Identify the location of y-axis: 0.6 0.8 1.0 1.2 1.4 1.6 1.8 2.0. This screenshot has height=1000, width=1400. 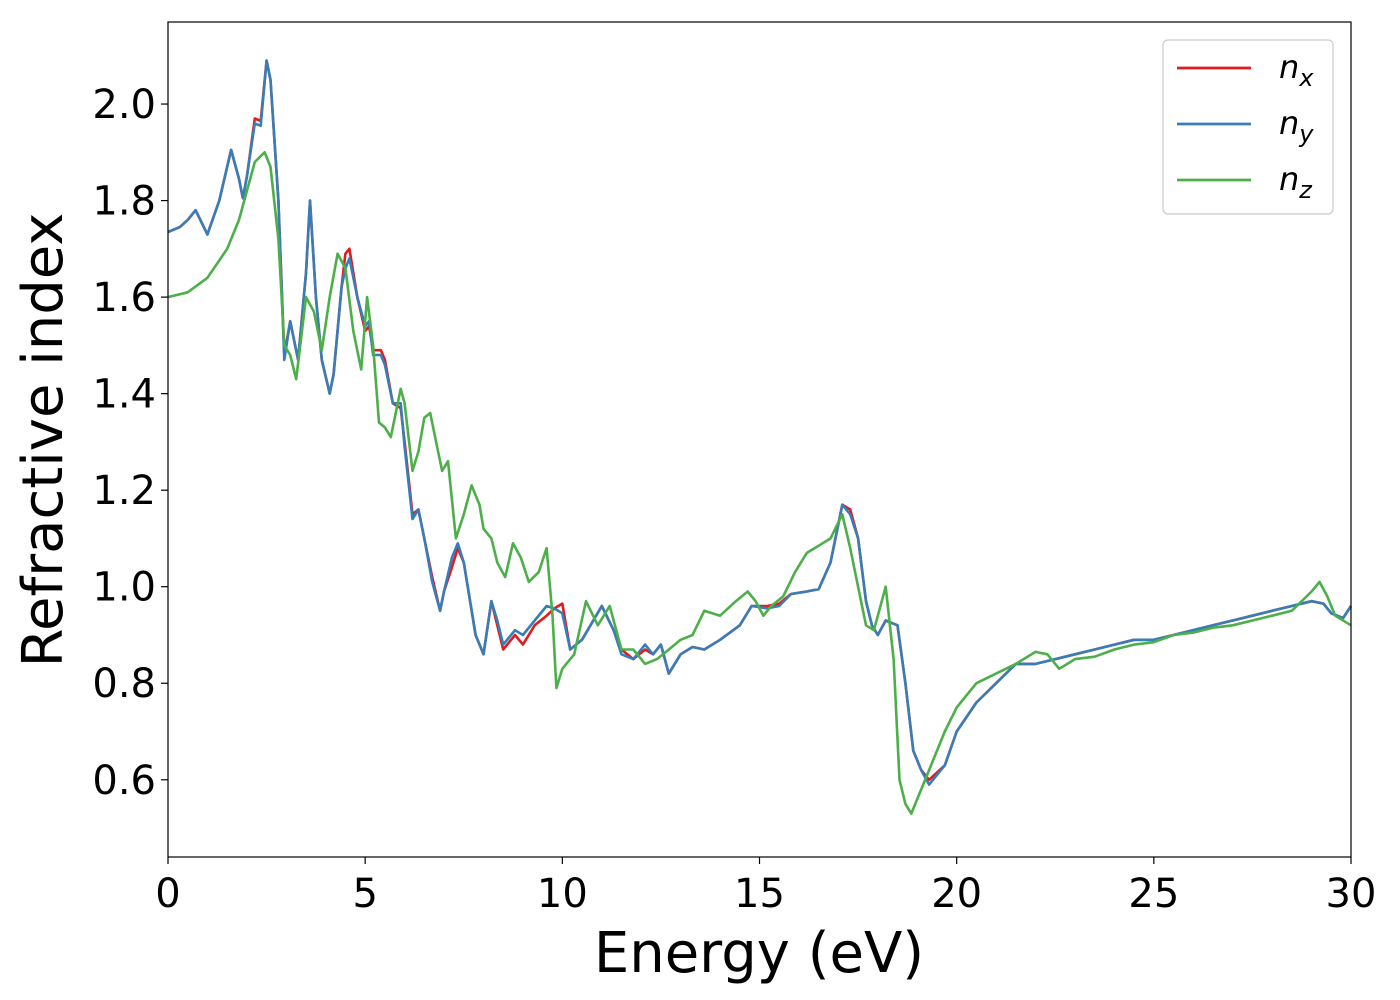
(130, 443).